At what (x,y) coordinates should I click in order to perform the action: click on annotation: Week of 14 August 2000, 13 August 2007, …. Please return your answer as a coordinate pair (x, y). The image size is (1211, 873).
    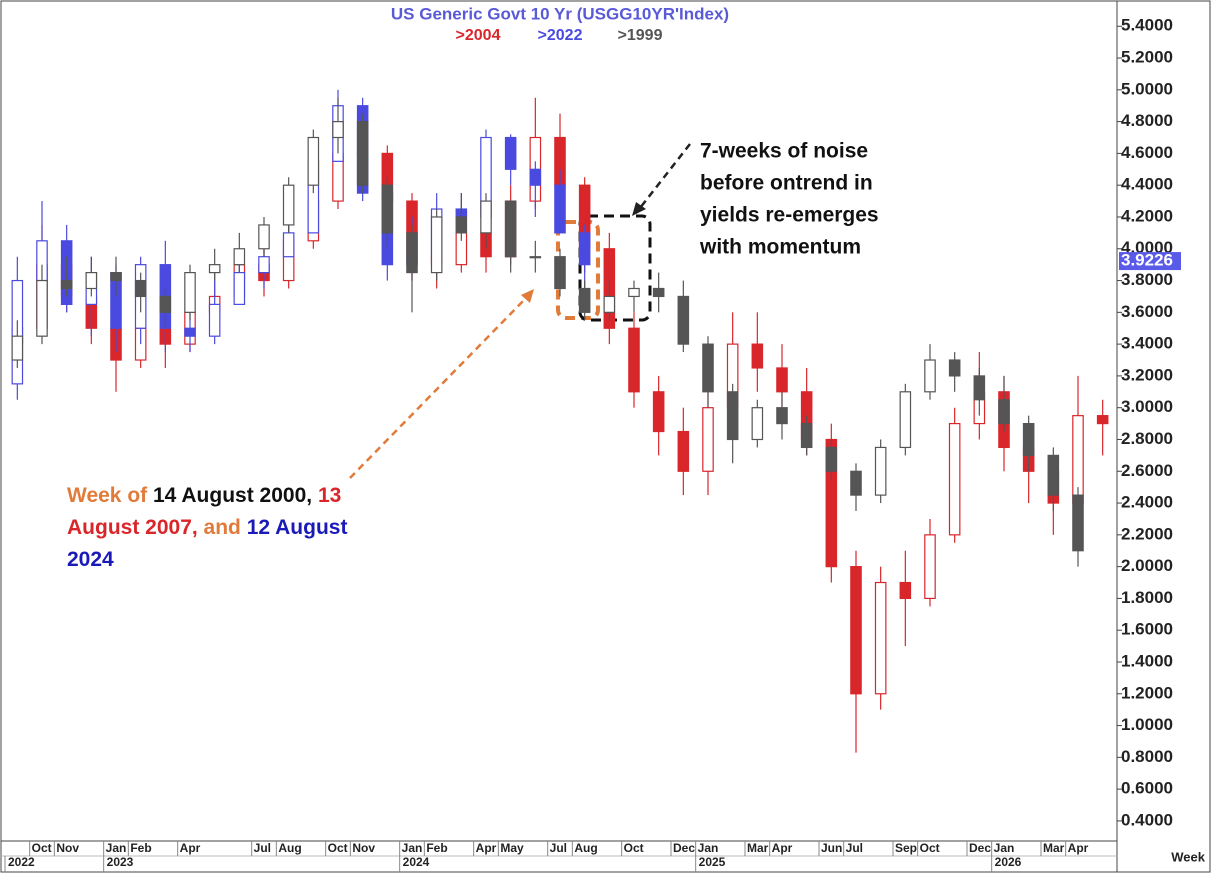
    Looking at the image, I should click on (222, 528).